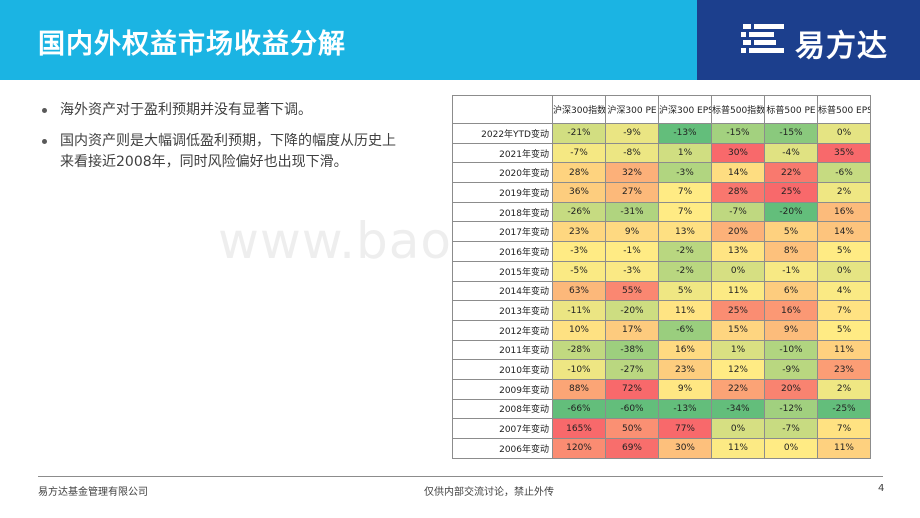 Image resolution: width=920 pixels, height=518 pixels. I want to click on value-cell: 16%, so click(685, 350).